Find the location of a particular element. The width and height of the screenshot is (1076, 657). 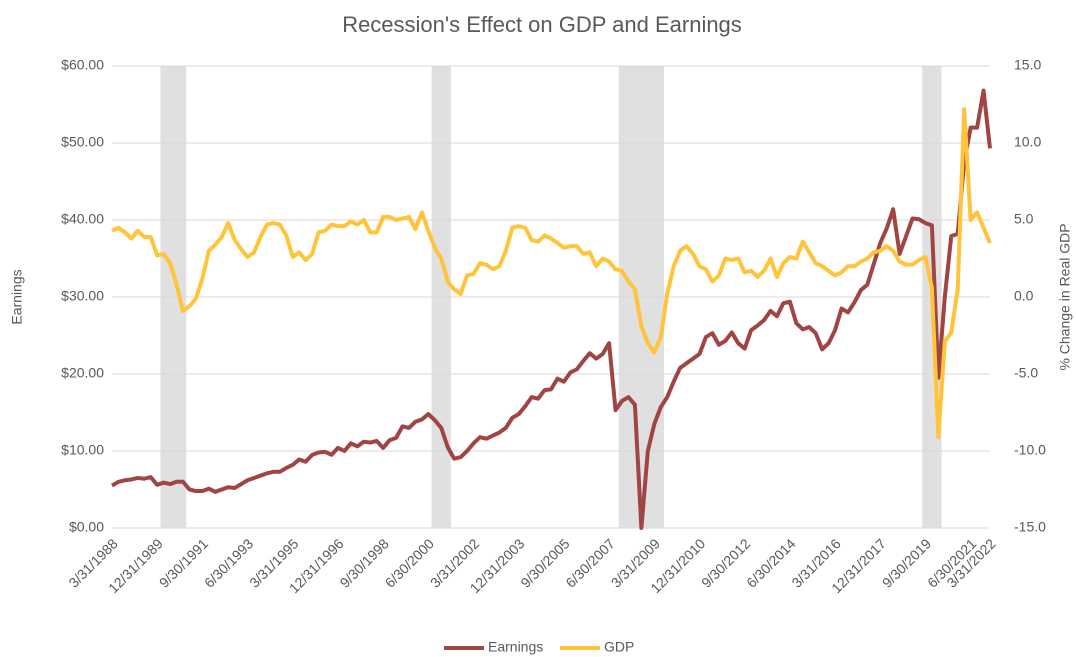

y2-tick-label: 15.0 is located at coordinates (1027, 65).